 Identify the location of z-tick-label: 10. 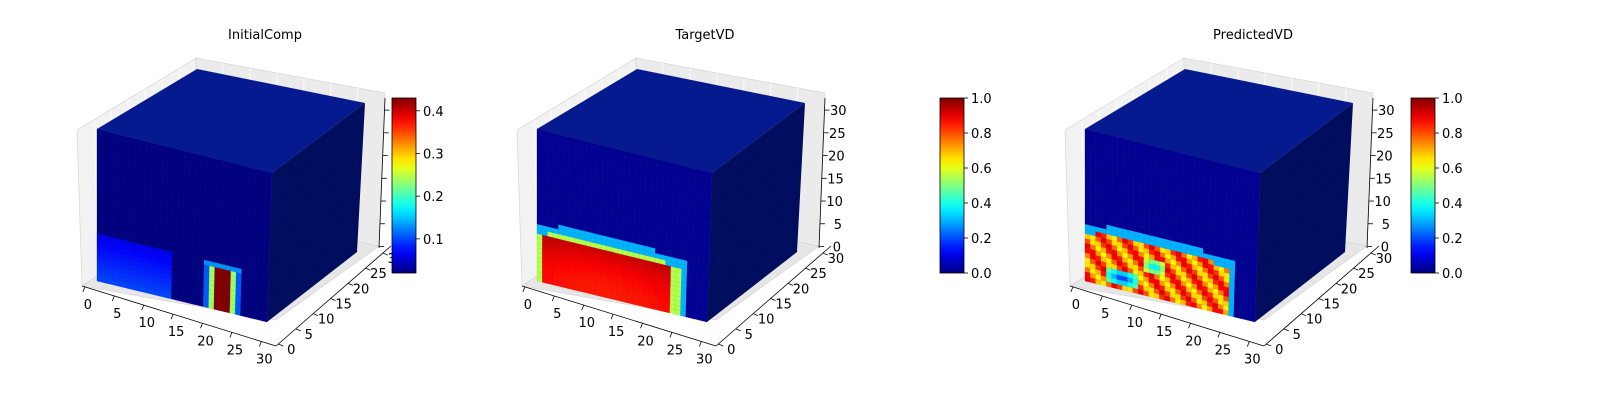
(834, 202).